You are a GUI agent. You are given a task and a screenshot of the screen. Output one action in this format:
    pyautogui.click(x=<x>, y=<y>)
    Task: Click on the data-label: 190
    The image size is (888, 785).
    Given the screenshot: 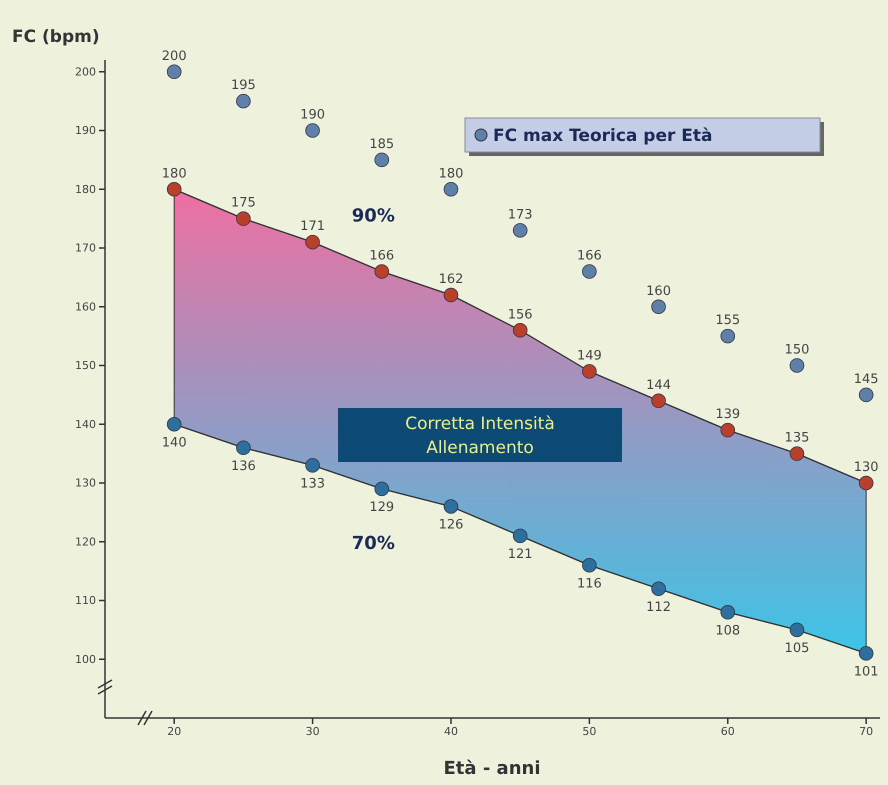 What is the action you would take?
    pyautogui.click(x=313, y=115)
    